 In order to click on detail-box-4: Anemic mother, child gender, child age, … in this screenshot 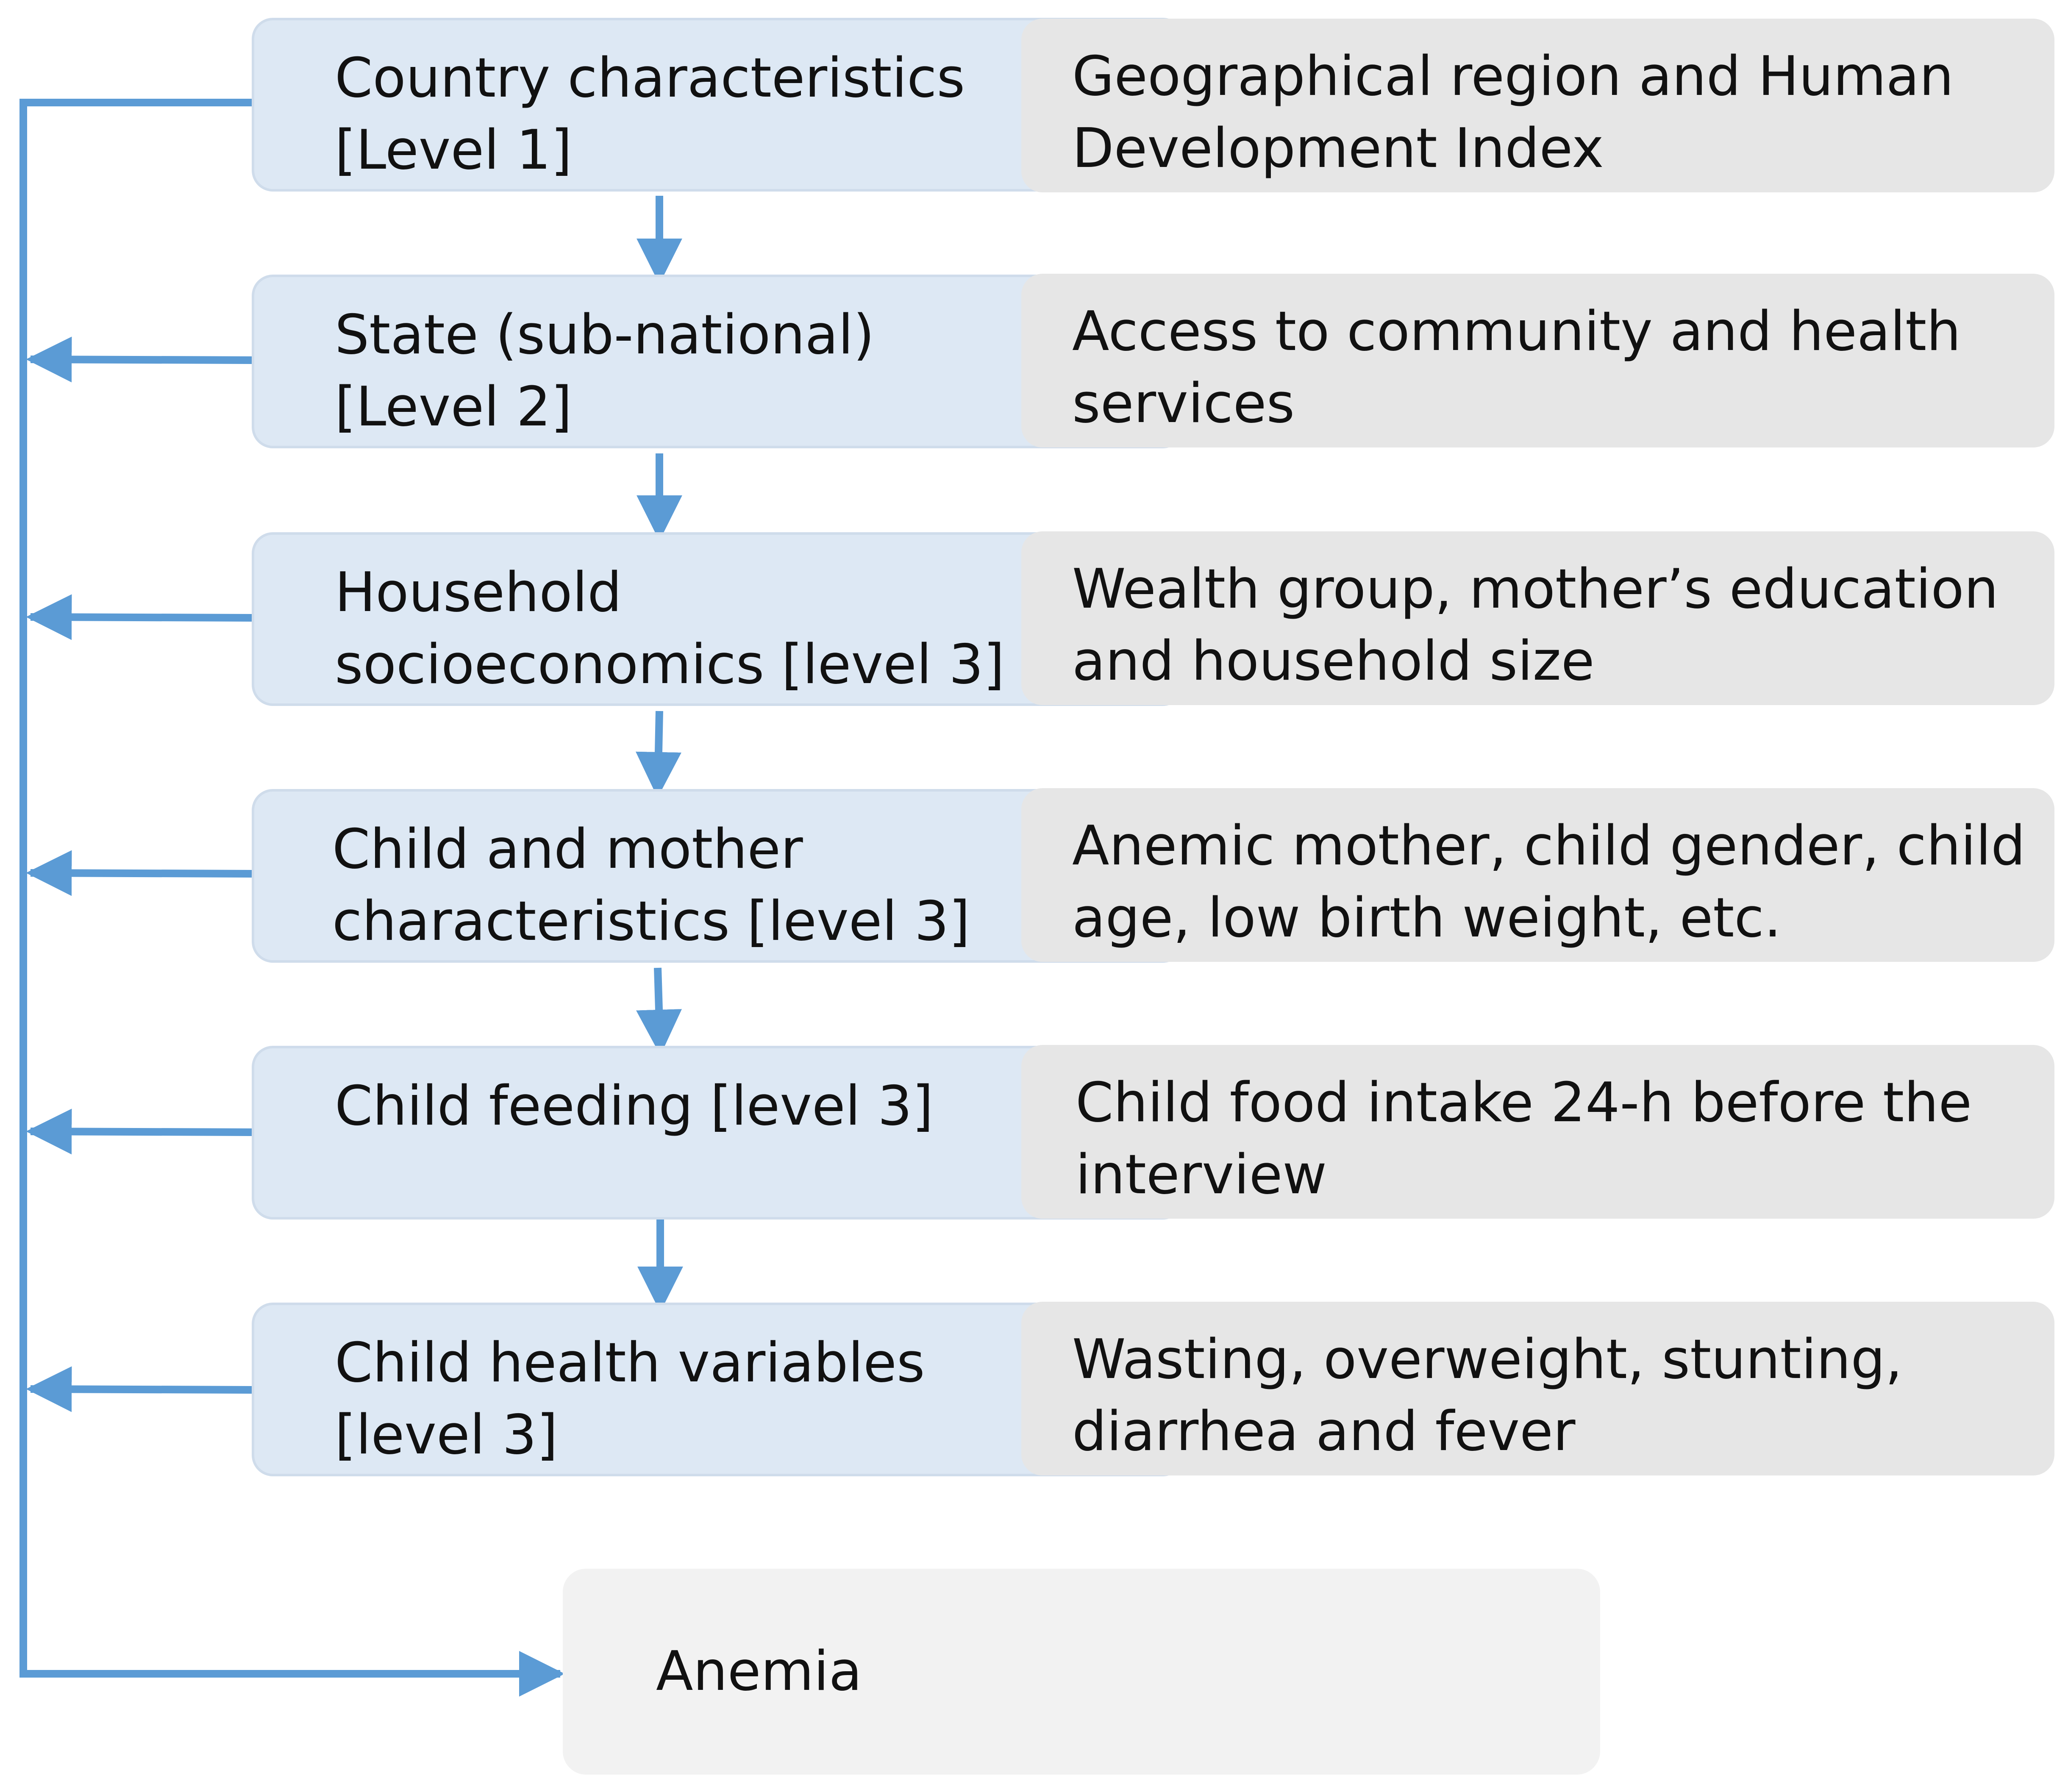, I will do `click(1537, 875)`.